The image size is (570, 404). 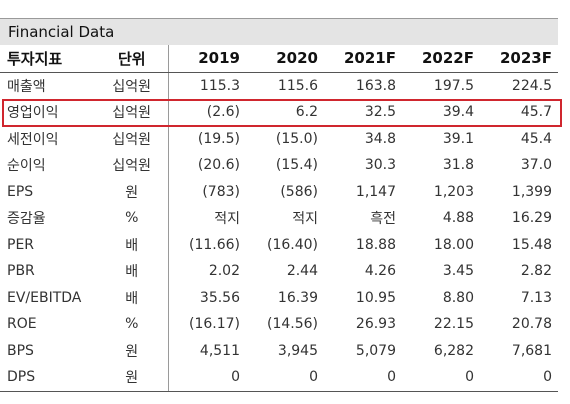 What do you see at coordinates (207, 59) in the screenshot?
I see `header-2019: 2019` at bounding box center [207, 59].